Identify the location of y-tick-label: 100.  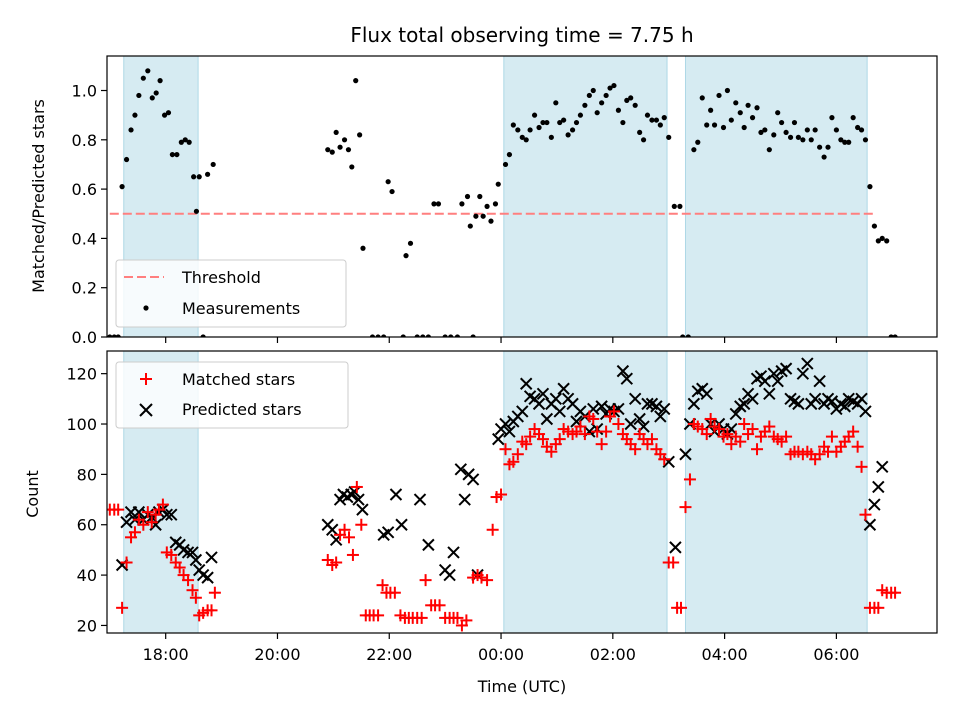
(81, 424).